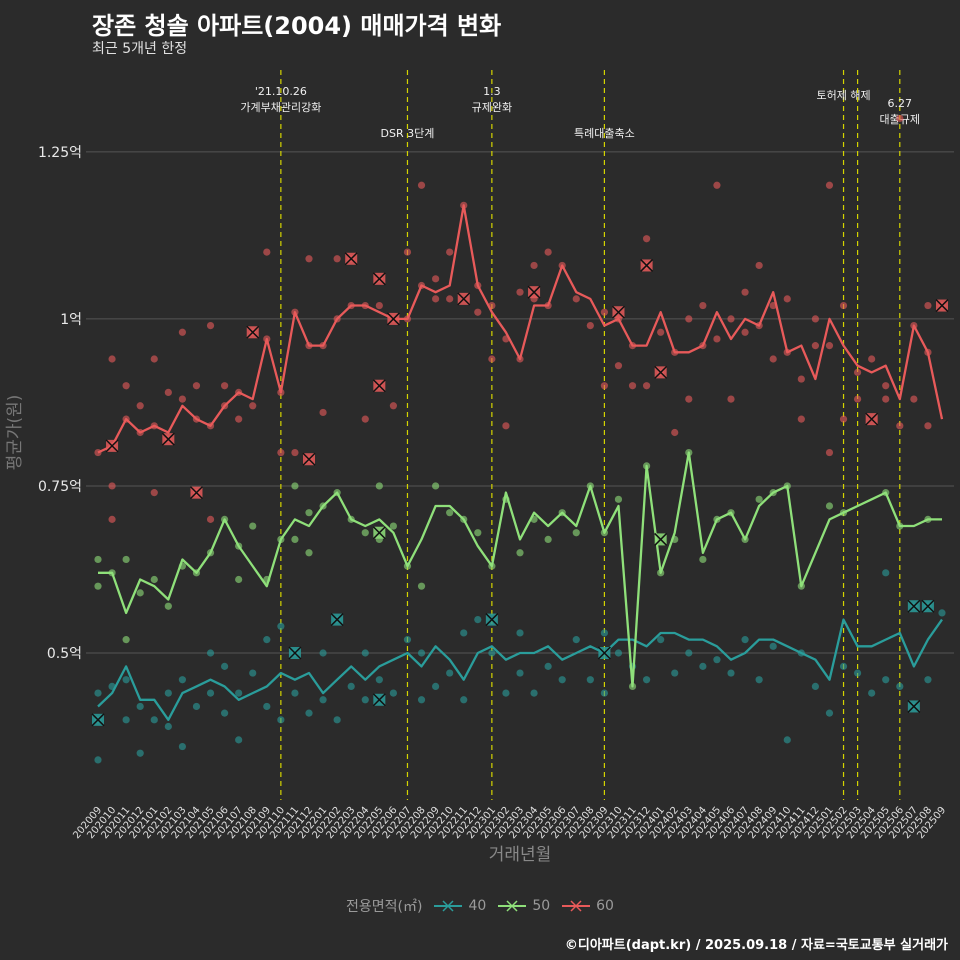 Image resolution: width=960 pixels, height=960 pixels. Describe the element at coordinates (71, 320) in the screenshot. I see `y-tick-label: 1억` at that location.